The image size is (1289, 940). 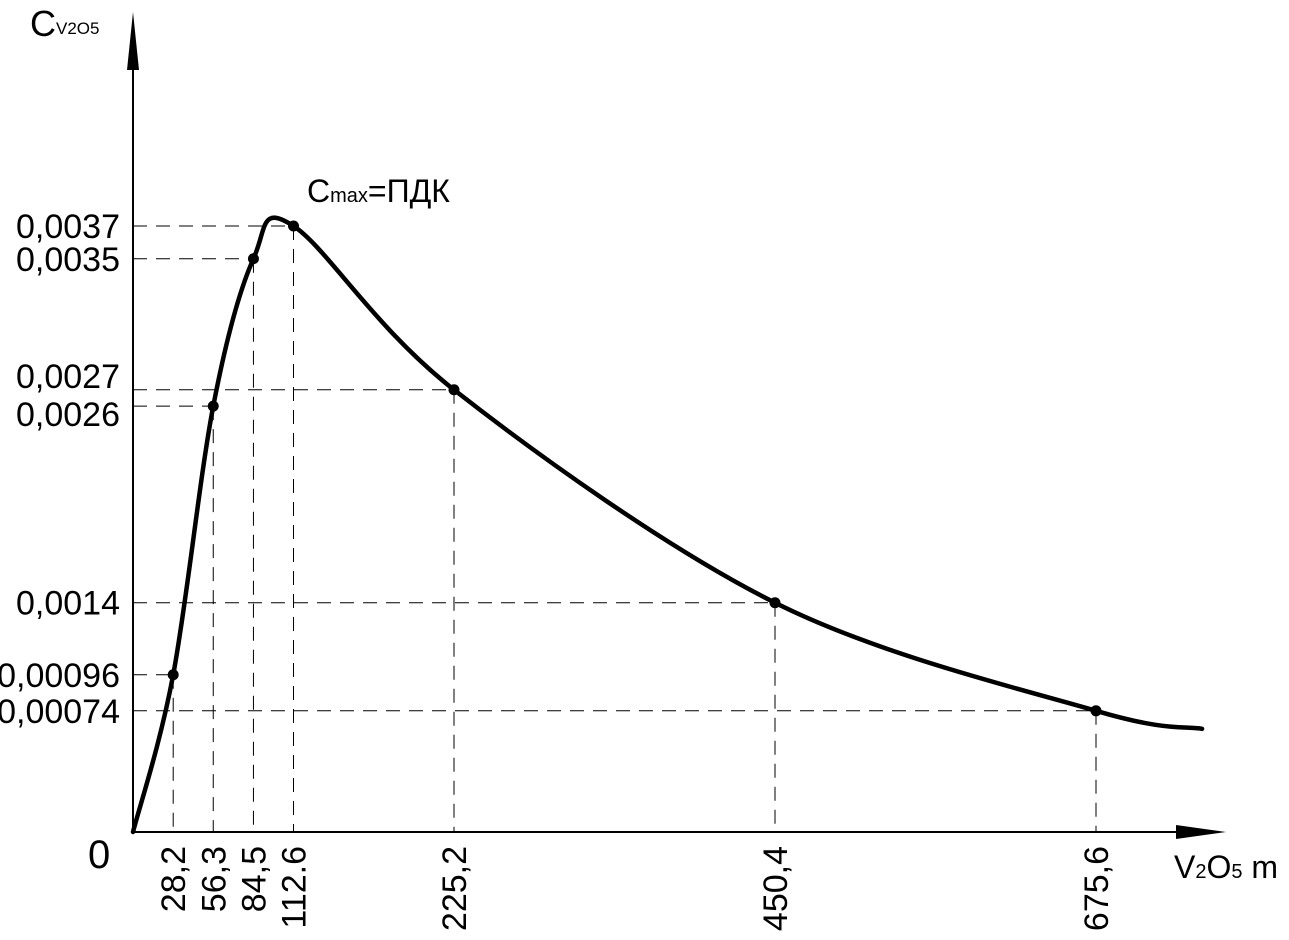 I want to click on max-annotation-tail: =ПДК, so click(x=409, y=191).